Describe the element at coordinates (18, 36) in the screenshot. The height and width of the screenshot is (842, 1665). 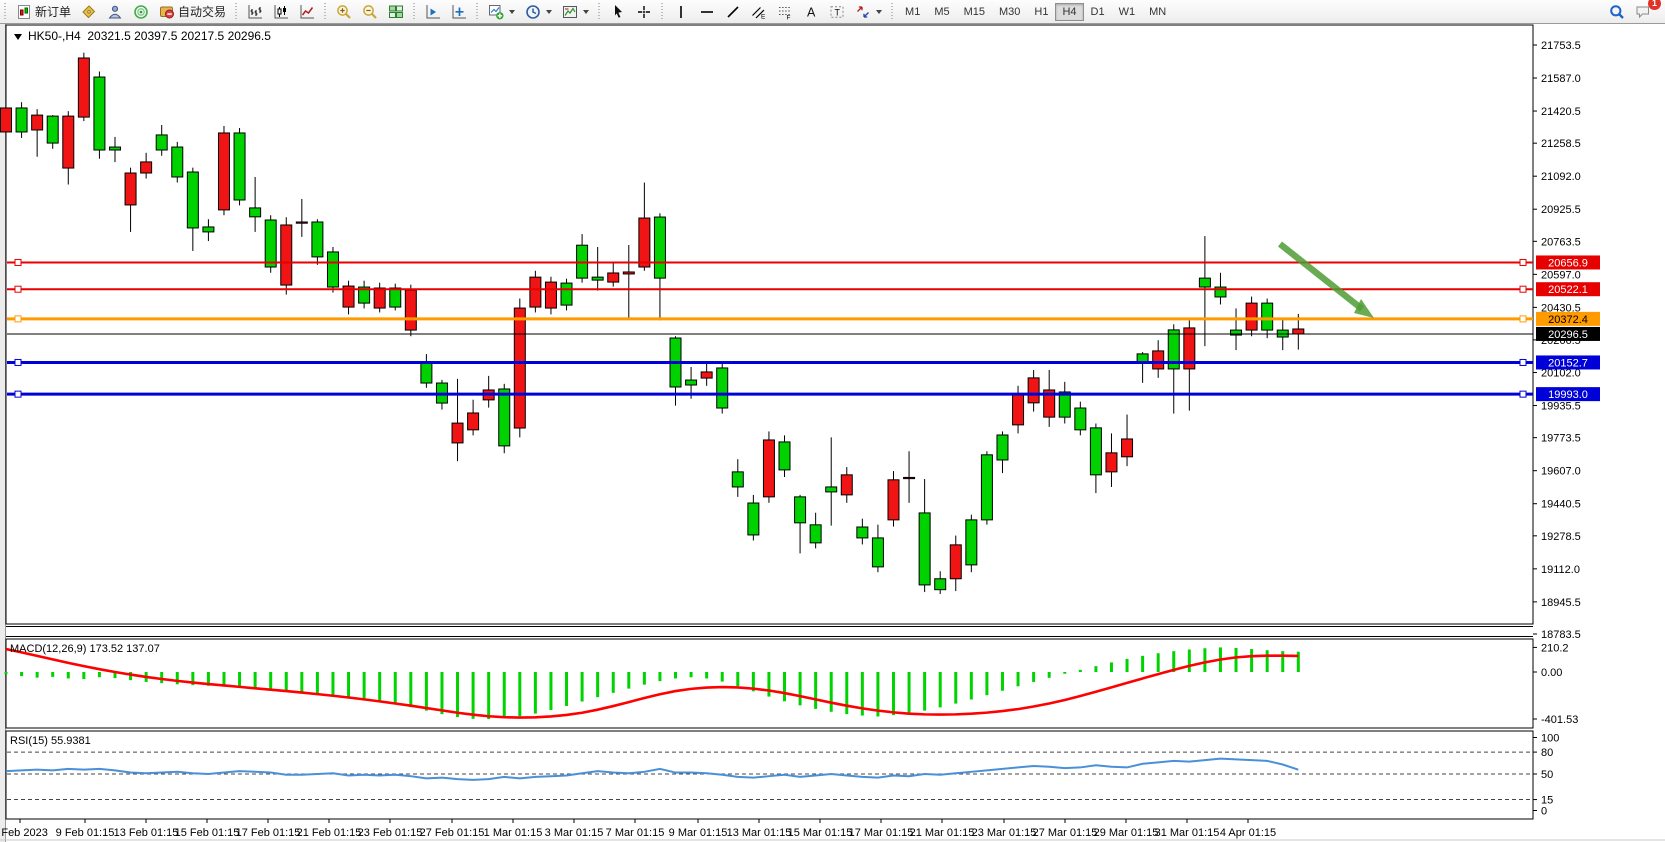
I see `symbol-dropdown-caret` at that location.